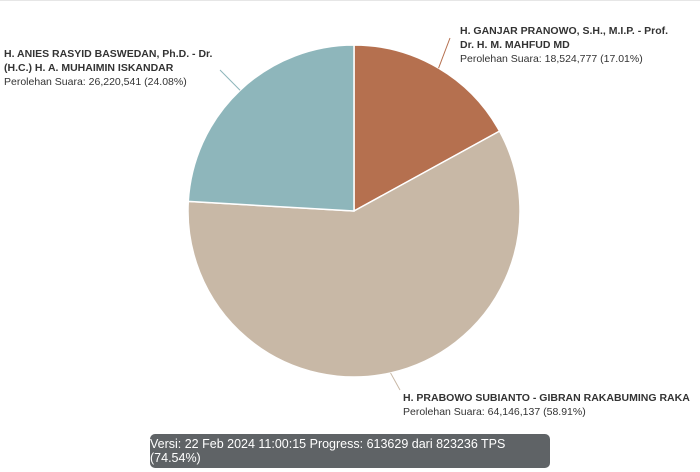 The image size is (700, 472). I want to click on pie-slice-anies-connector, so click(230, 80).